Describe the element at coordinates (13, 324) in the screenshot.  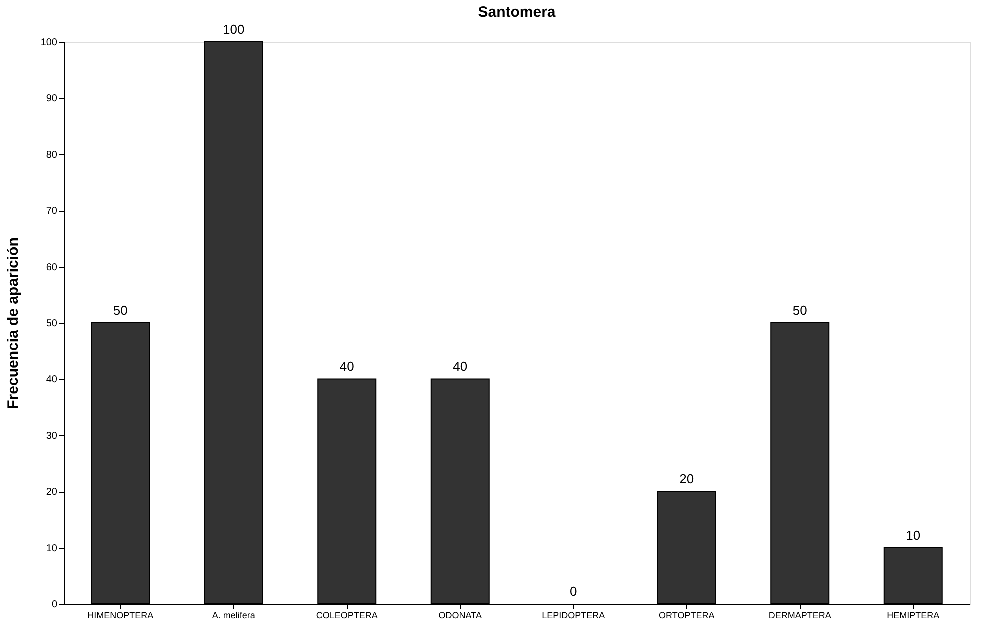
I see `y-axis-title: Frecuencia de aparición` at that location.